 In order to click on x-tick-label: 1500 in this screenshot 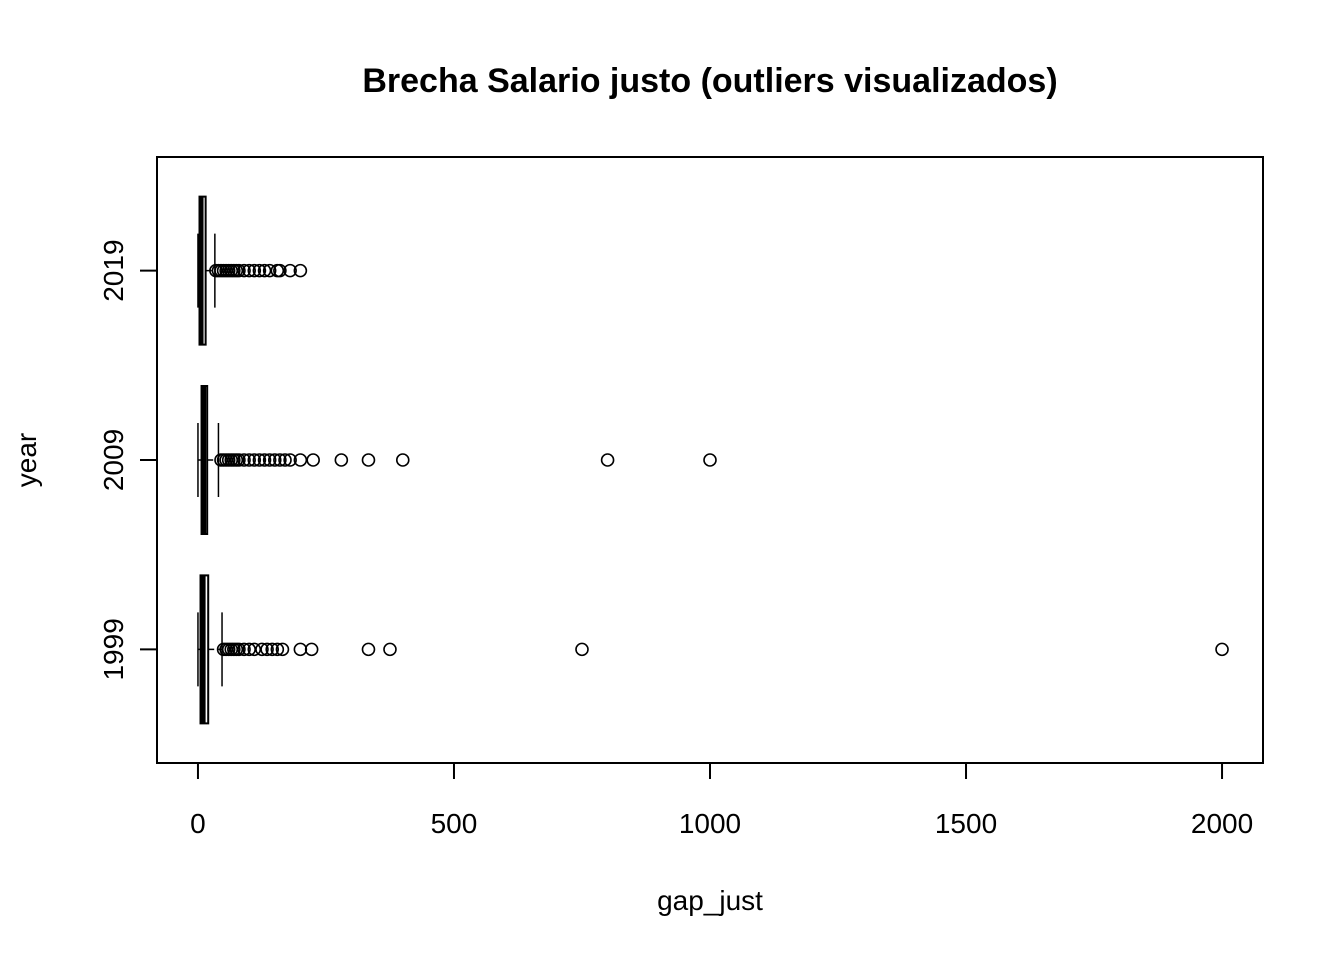, I will do `click(966, 823)`.